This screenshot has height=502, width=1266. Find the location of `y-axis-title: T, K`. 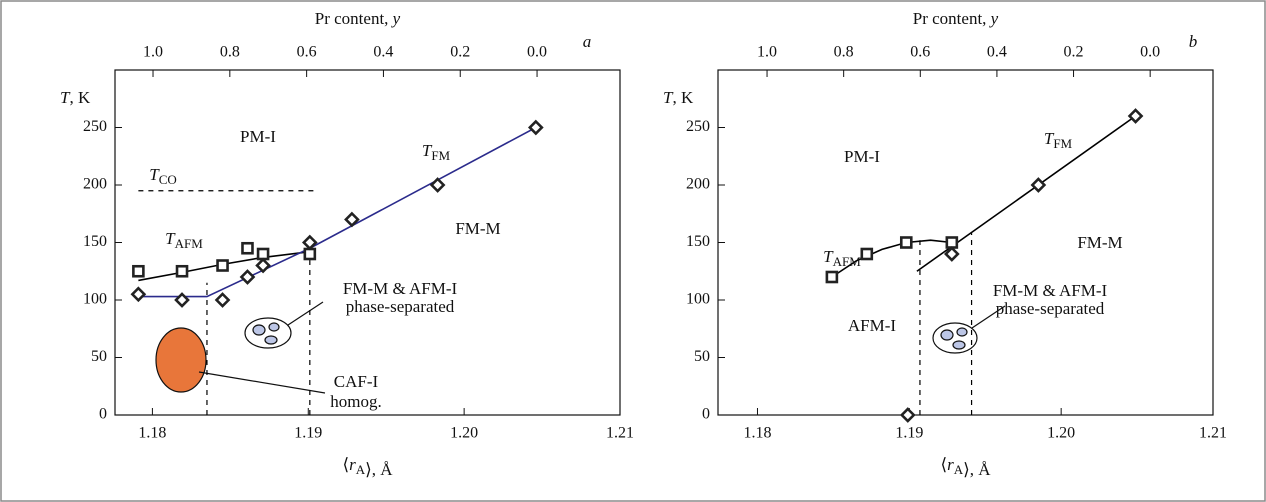

y-axis-title: T, K is located at coordinates (678, 97).